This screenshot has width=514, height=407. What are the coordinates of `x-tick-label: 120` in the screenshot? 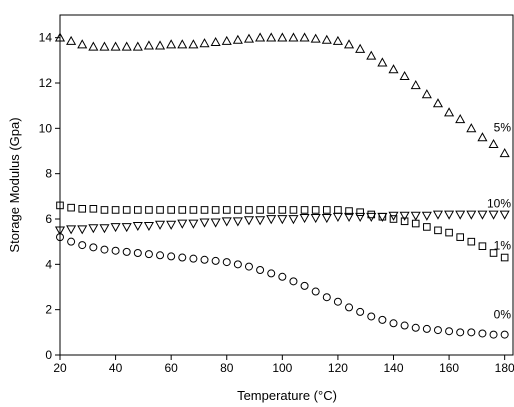 It's located at (338, 368).